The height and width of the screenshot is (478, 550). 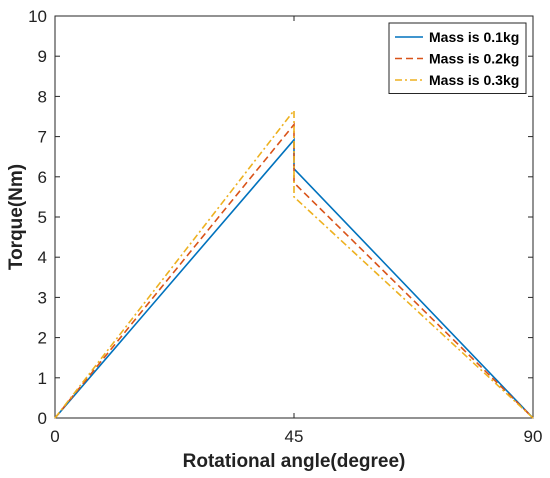 I want to click on y-tick-label: 9, so click(x=42, y=56).